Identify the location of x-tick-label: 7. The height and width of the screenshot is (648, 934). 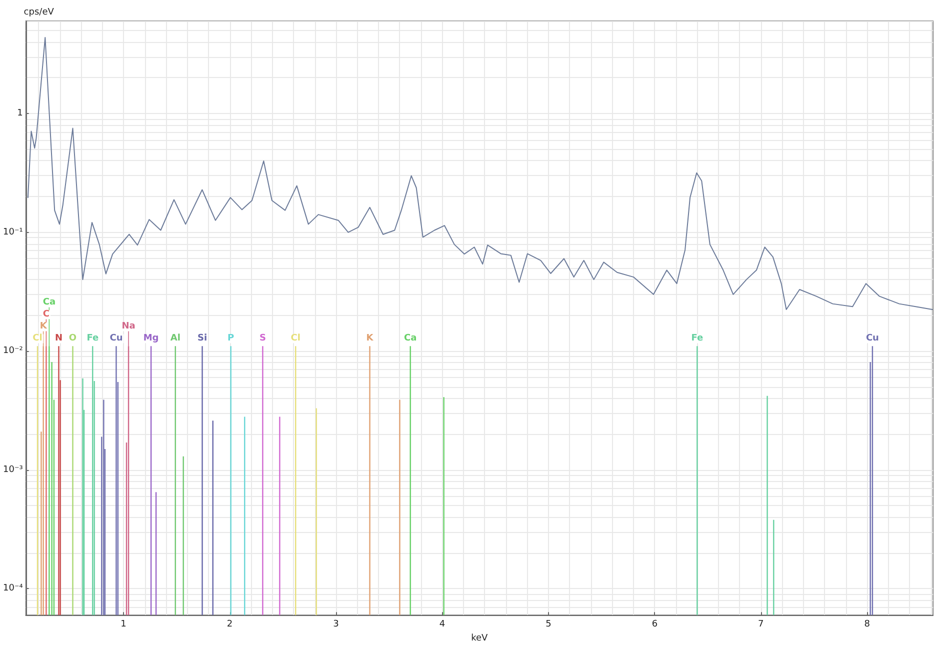
(761, 625).